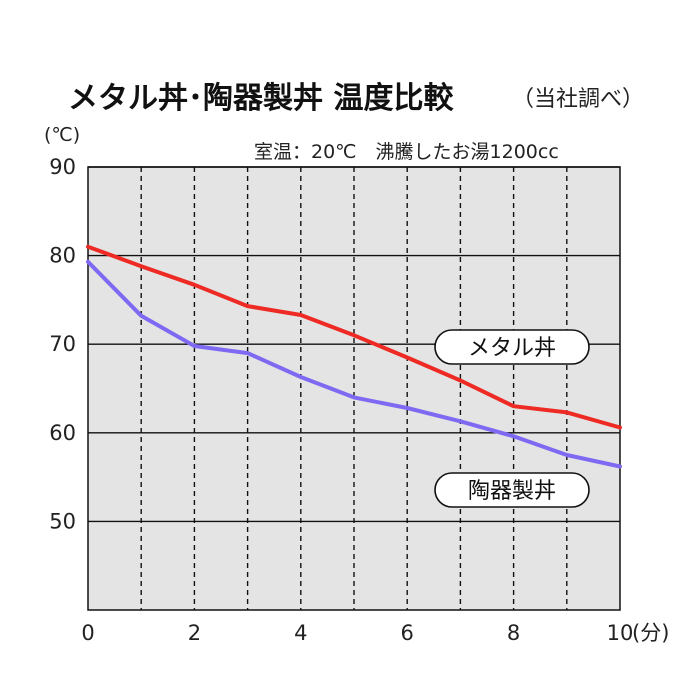 The image size is (700, 700). What do you see at coordinates (261, 98) in the screenshot?
I see `chart-title: メタル丼･陶器製丼 温度比較` at bounding box center [261, 98].